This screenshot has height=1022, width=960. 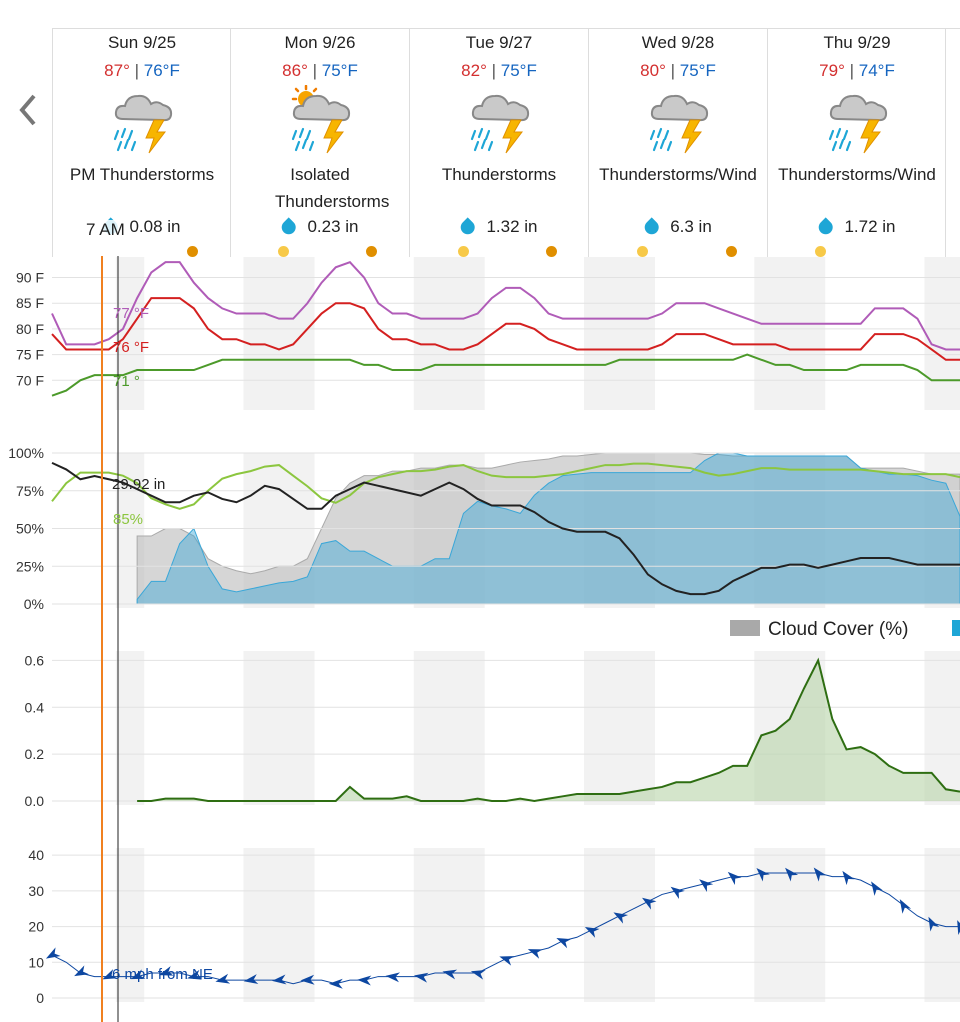 I want to click on day-precip: 0.23 in, so click(x=320, y=226).